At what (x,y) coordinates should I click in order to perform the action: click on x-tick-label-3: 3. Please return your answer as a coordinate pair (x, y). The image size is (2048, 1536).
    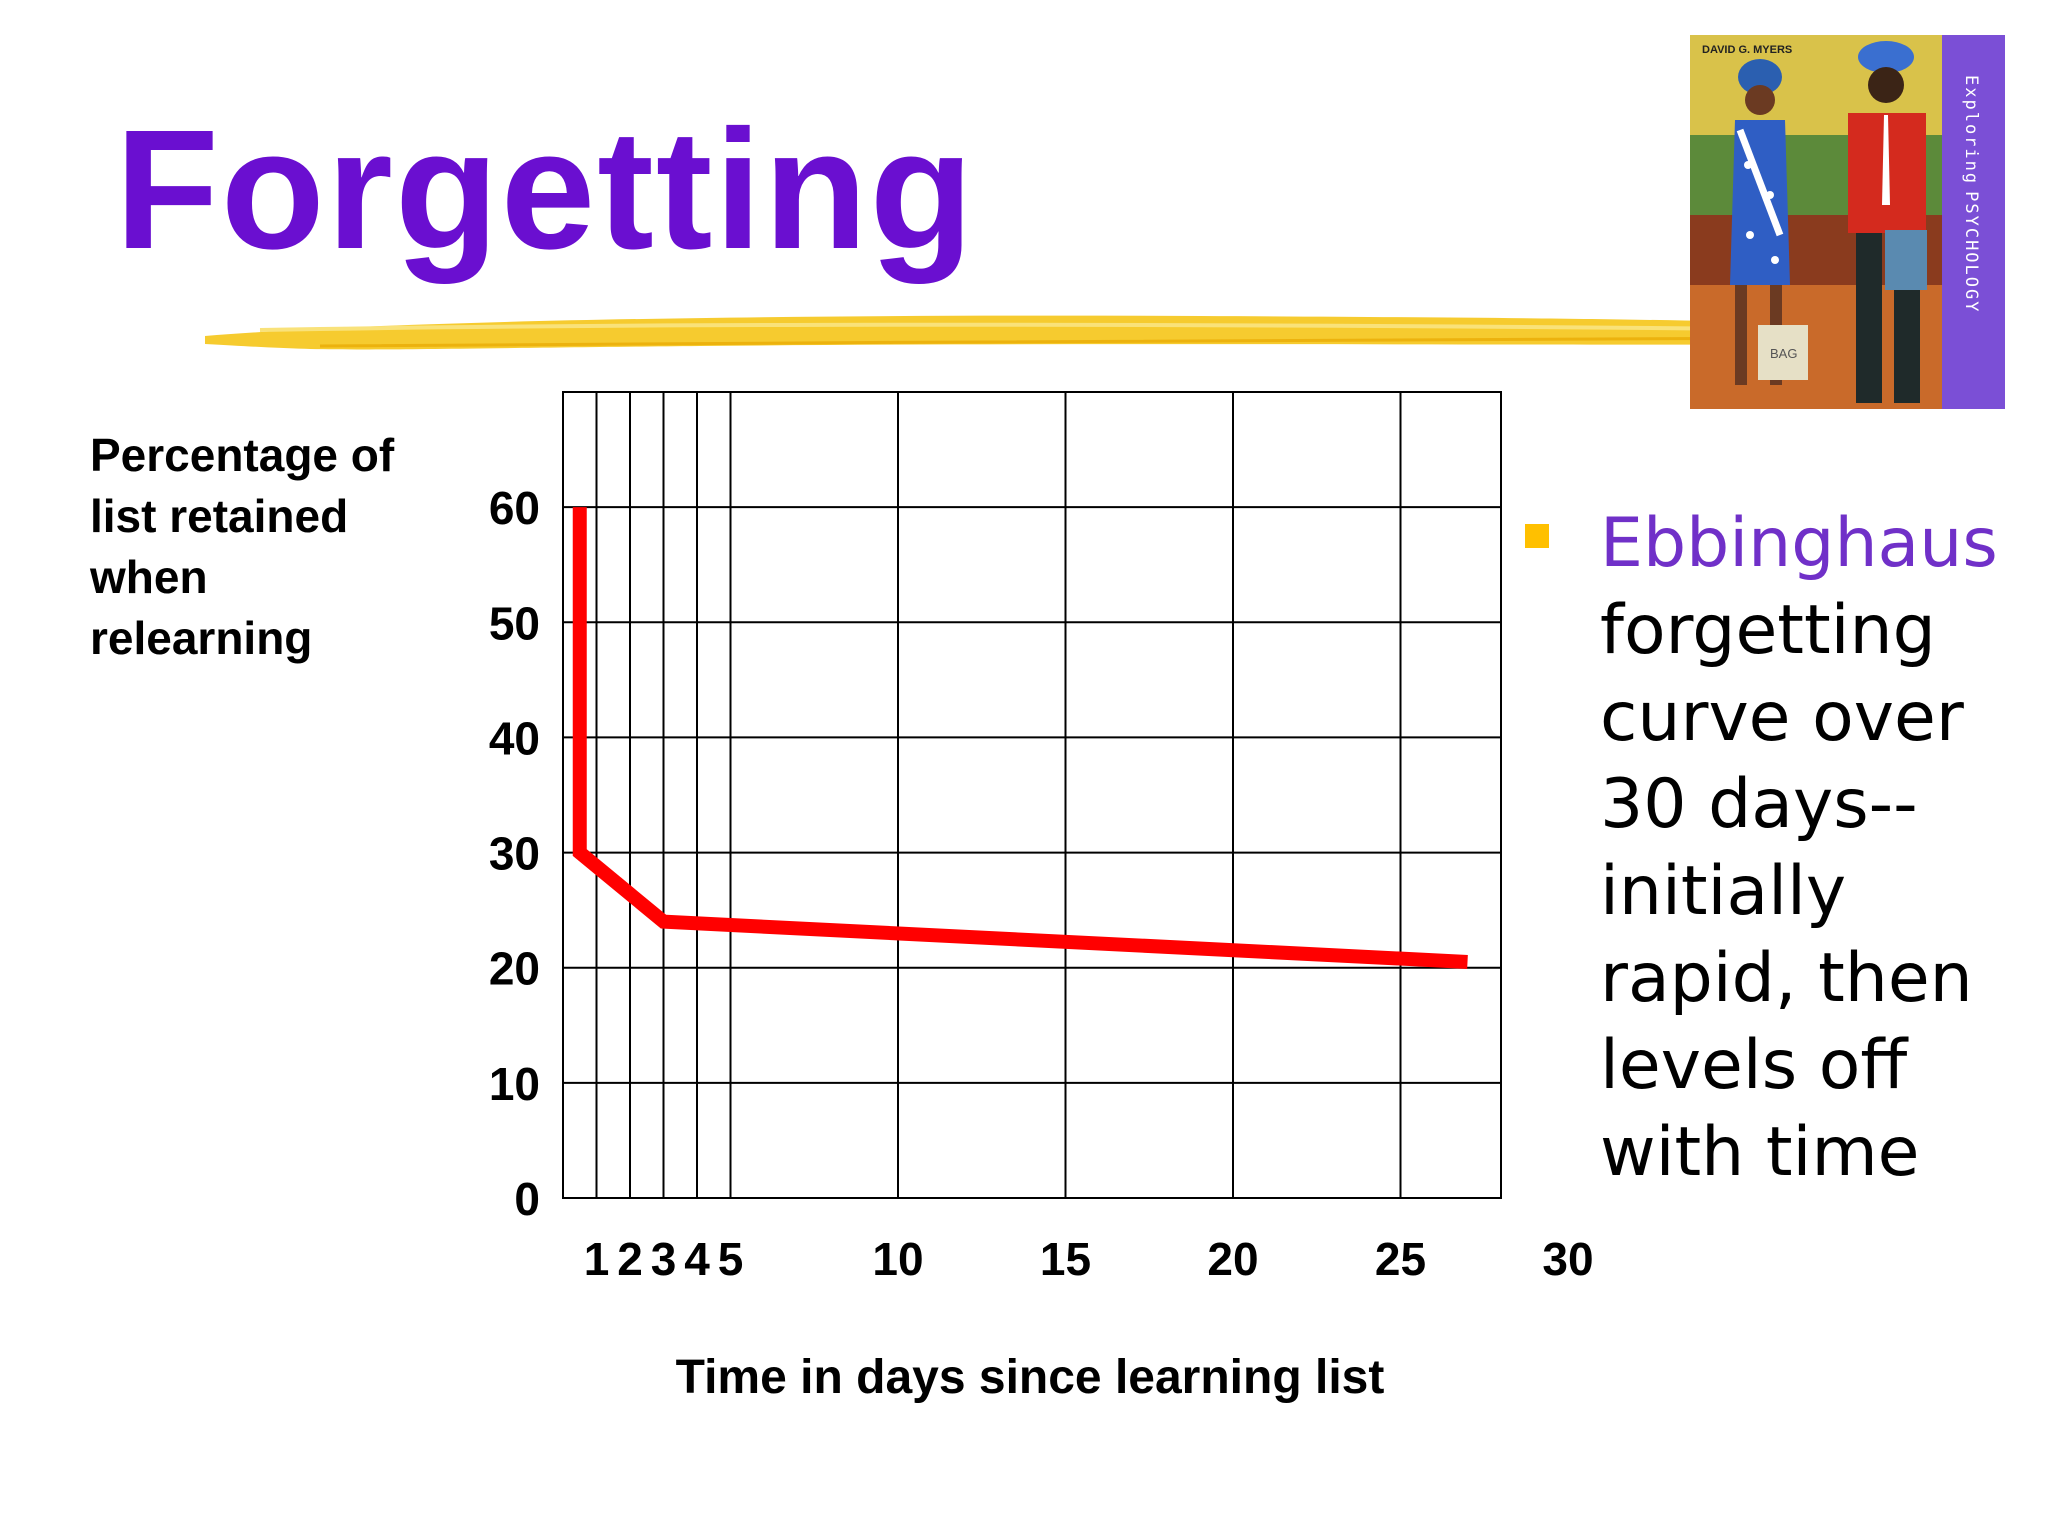
    Looking at the image, I should click on (664, 1259).